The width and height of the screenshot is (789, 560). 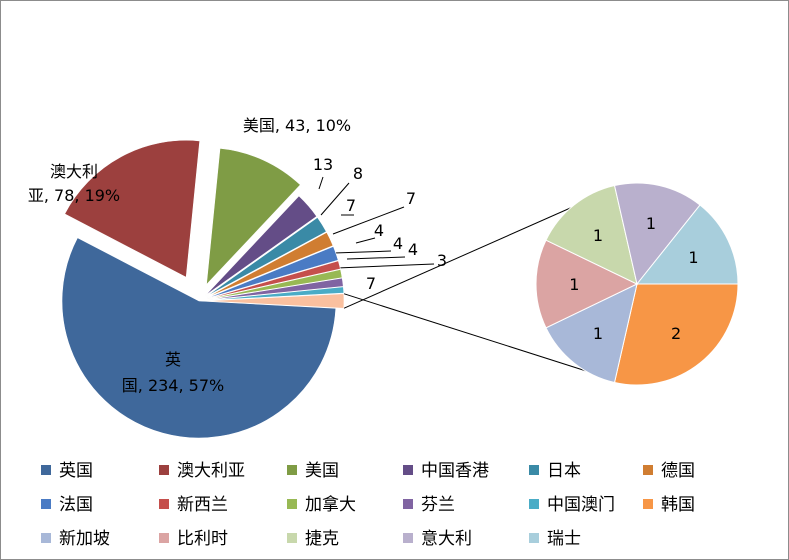 What do you see at coordinates (76, 471) in the screenshot?
I see `legend-label-e88bb1e59bbd: 英国` at bounding box center [76, 471].